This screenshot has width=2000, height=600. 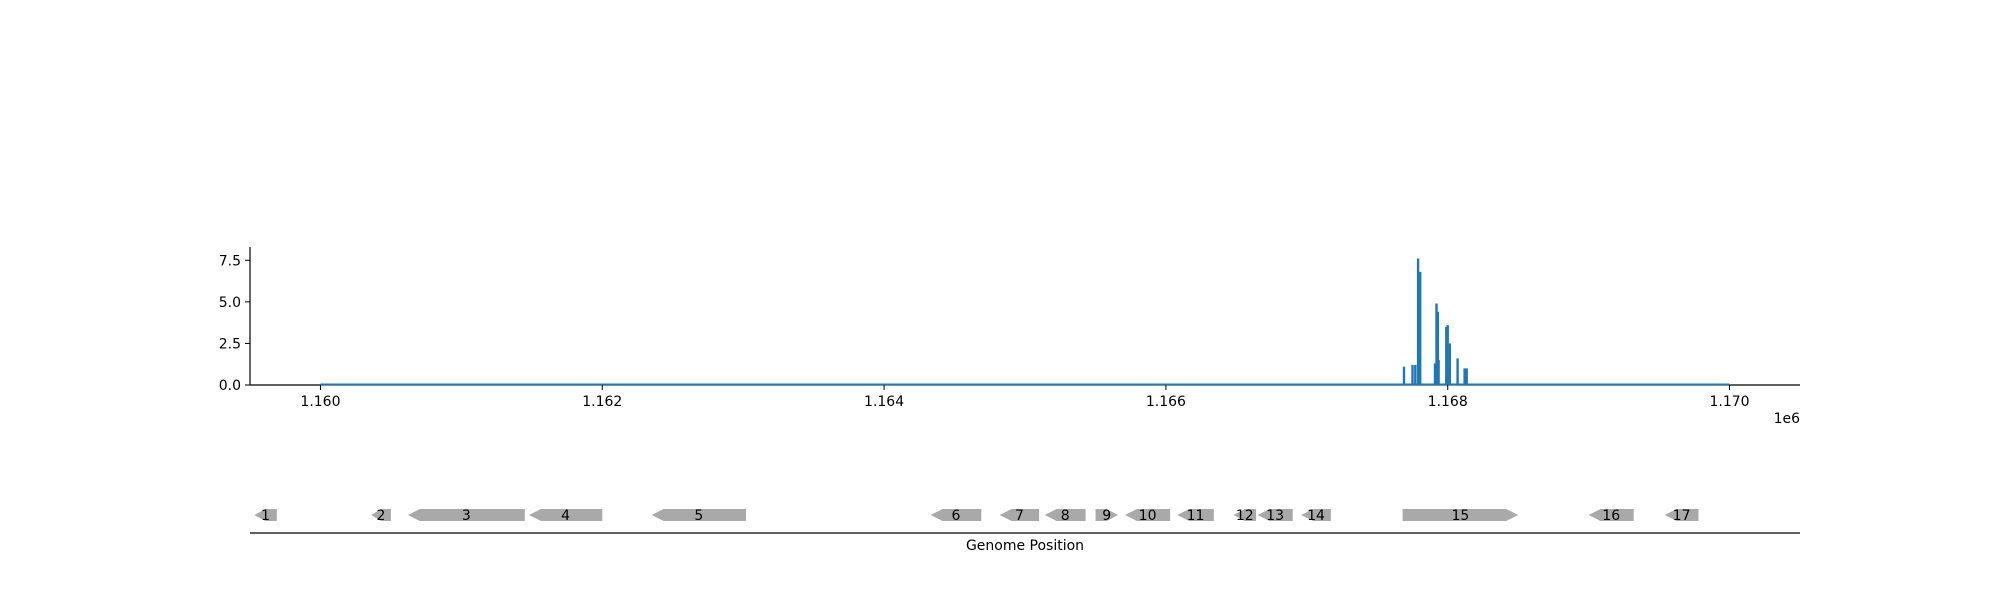 I want to click on x-offset-label: 1e6, so click(x=1787, y=419).